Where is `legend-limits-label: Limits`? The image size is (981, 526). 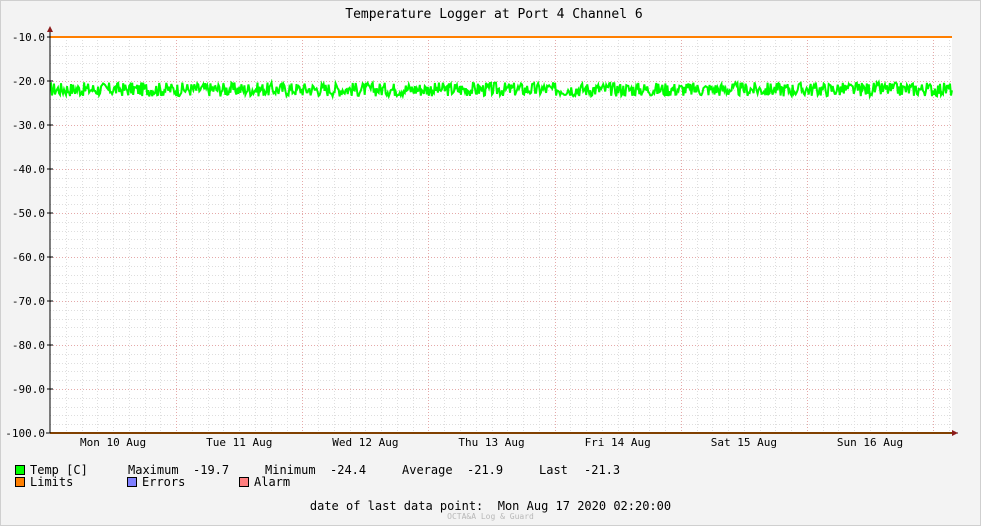
legend-limits-label: Limits is located at coordinates (51, 482).